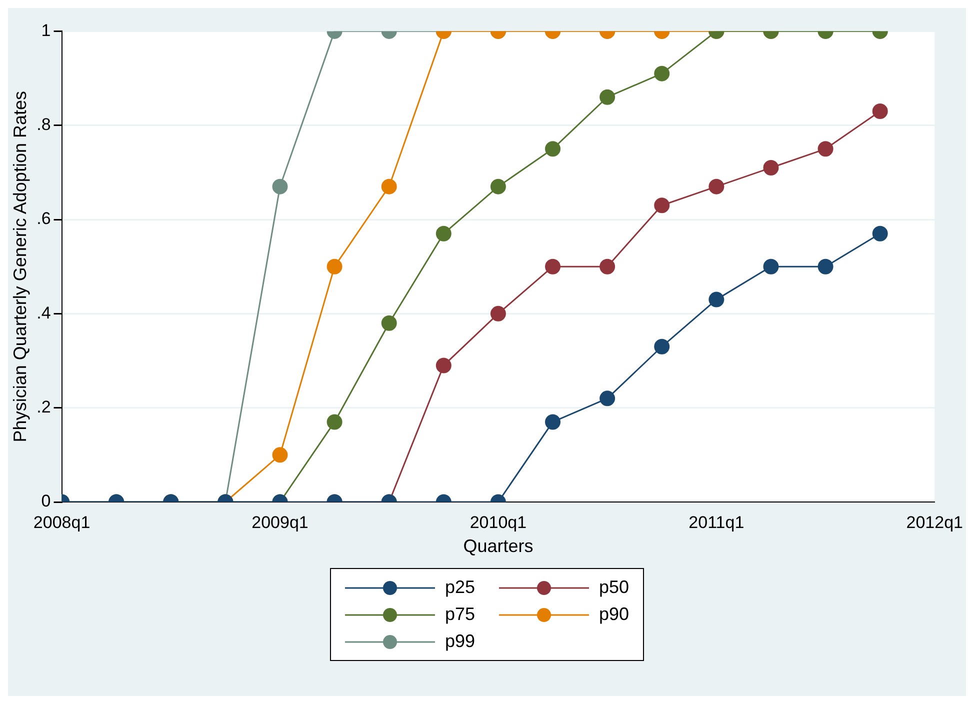  What do you see at coordinates (46, 501) in the screenshot?
I see `y-tick-label: 0` at bounding box center [46, 501].